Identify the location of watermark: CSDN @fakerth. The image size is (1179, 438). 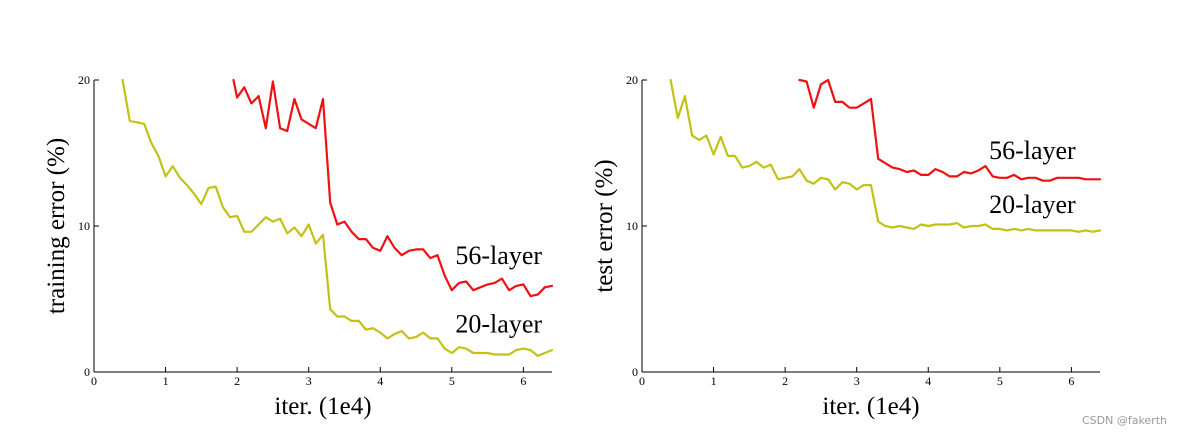
(1124, 420).